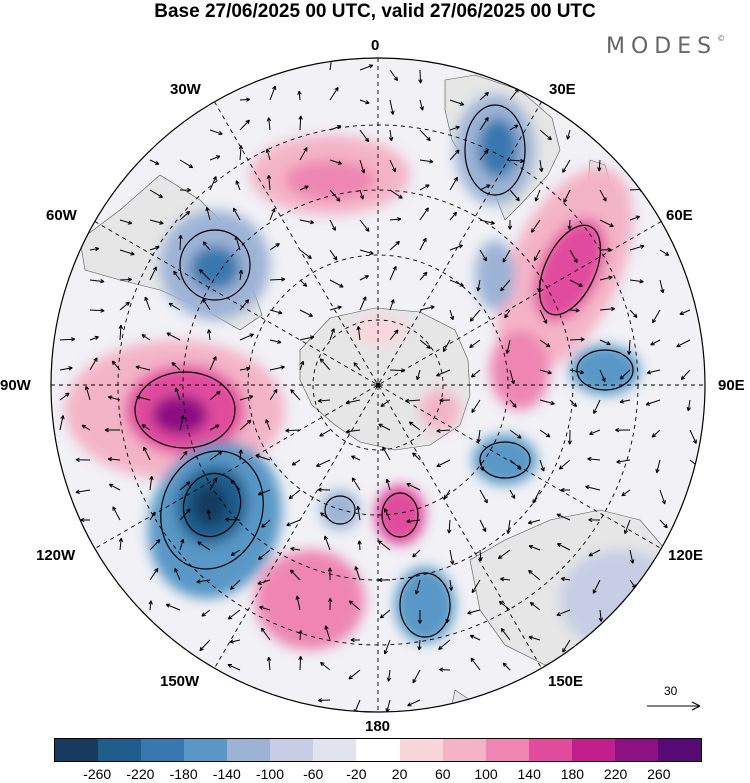 The height and width of the screenshot is (783, 750). What do you see at coordinates (671, 691) in the screenshot?
I see `reference-vector-label: 30` at bounding box center [671, 691].